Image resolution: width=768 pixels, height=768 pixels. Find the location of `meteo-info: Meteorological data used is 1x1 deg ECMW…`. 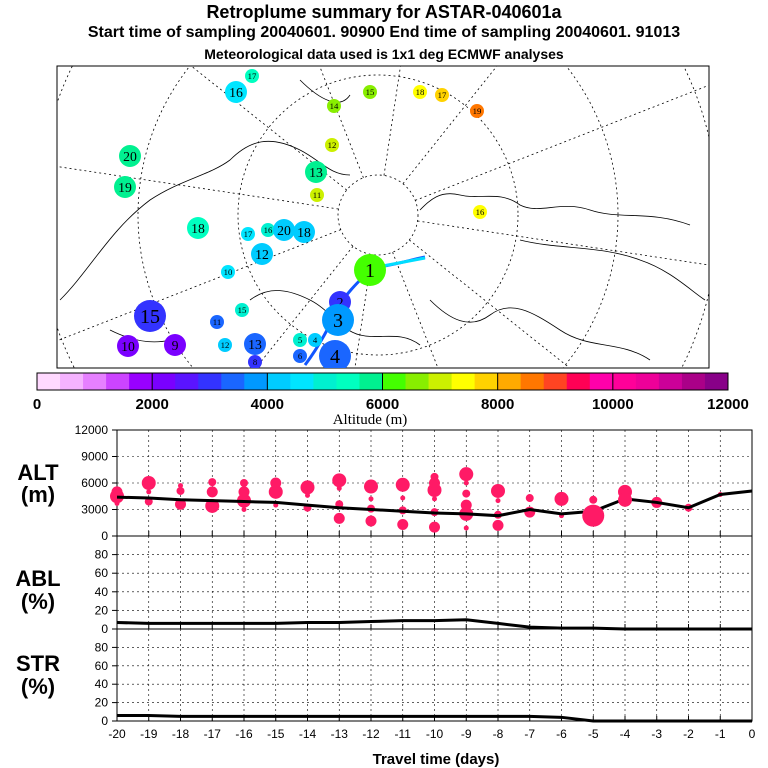

meteo-info: Meteorological data used is 1x1 deg ECMW… is located at coordinates (384, 54).